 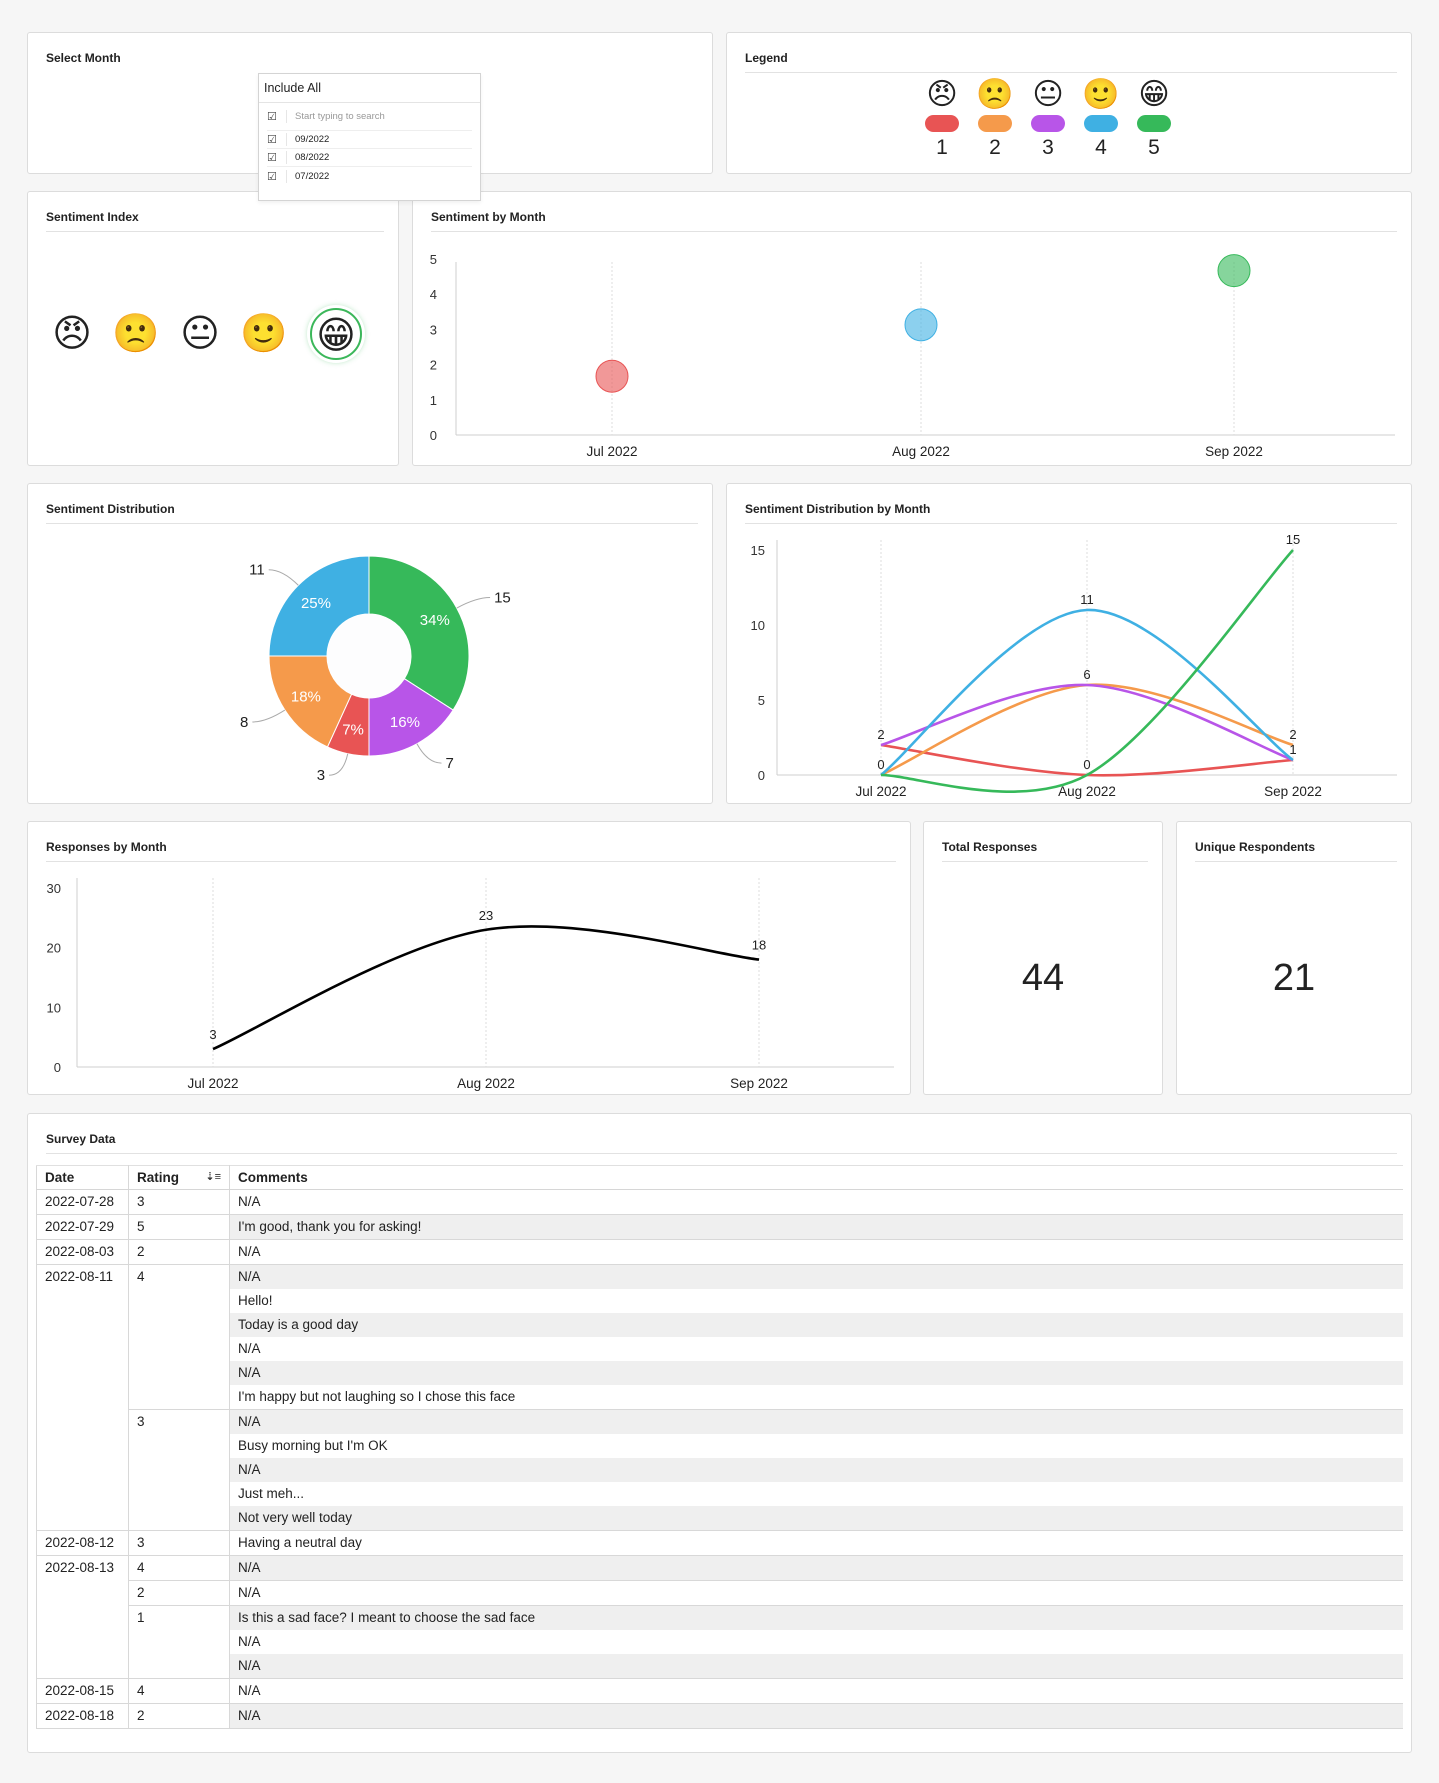 I want to click on column-header-rating: Rating ⇣≡, so click(x=179, y=1177).